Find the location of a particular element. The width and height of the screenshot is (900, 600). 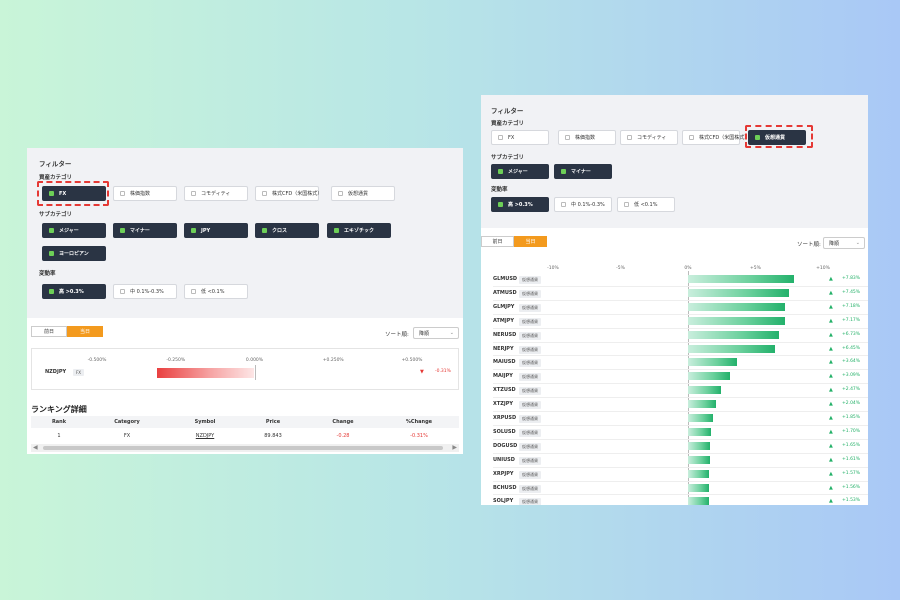

scrollbar-thumb is located at coordinates (243, 448).